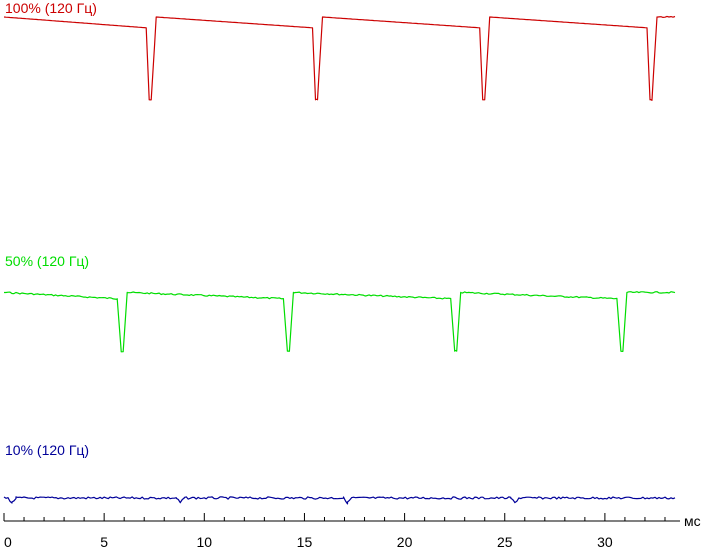 The width and height of the screenshot is (703, 549). What do you see at coordinates (305, 541) in the screenshot?
I see `x-tick-label: 15` at bounding box center [305, 541].